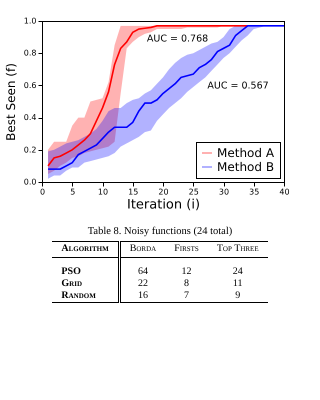 Image resolution: width=320 pixels, height=400 pixels. Describe the element at coordinates (238, 271) in the screenshot. I see `data-label: 24` at that location.